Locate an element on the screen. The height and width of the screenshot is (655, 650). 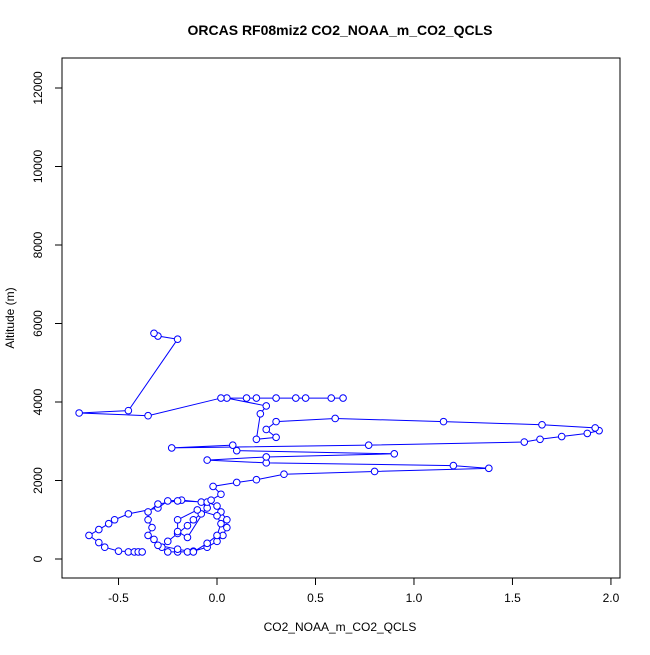
y-tick-label: 10000 is located at coordinates (38, 166).